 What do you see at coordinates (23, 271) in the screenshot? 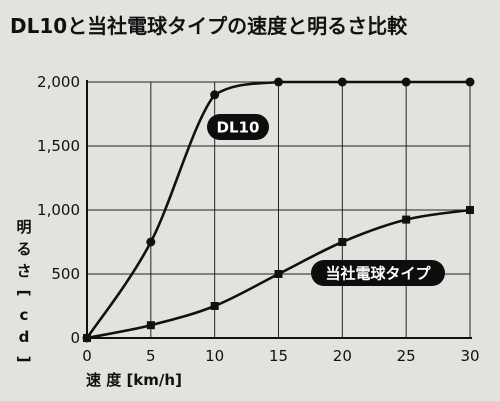
I see `y-axis-label-char: さ` at bounding box center [23, 271].